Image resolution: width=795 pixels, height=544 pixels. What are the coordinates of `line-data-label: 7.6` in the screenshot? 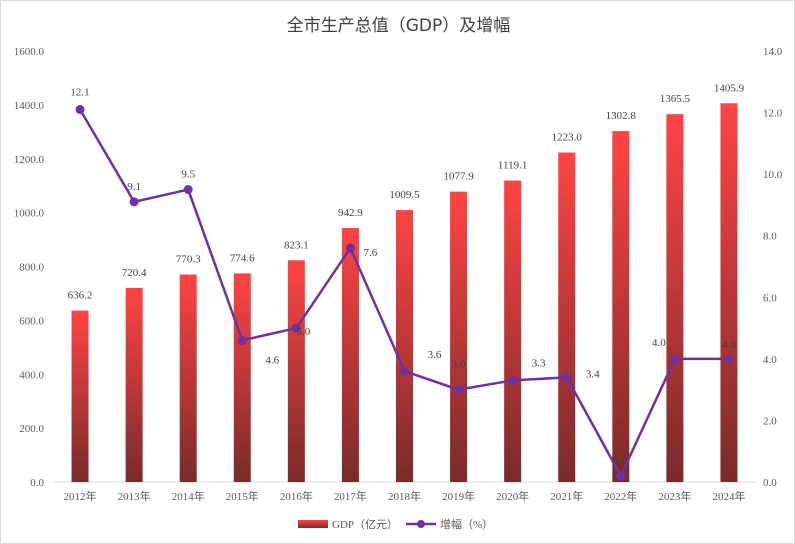 It's located at (371, 253).